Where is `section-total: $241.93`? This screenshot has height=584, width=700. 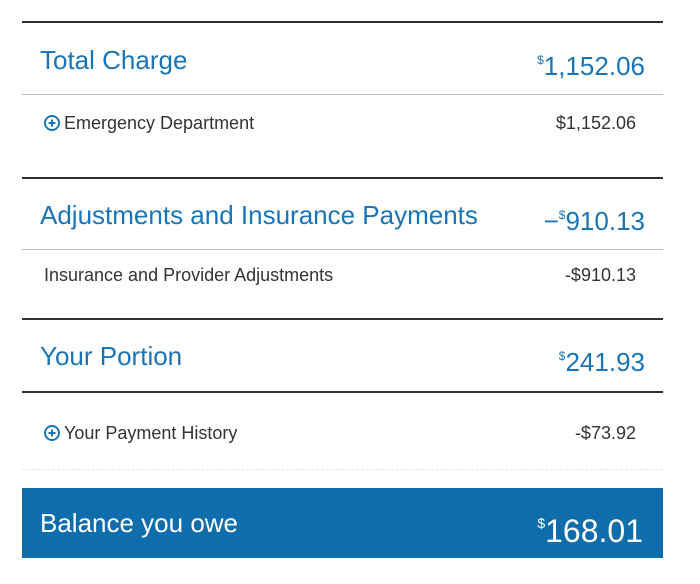 section-total: $241.93 is located at coordinates (602, 359).